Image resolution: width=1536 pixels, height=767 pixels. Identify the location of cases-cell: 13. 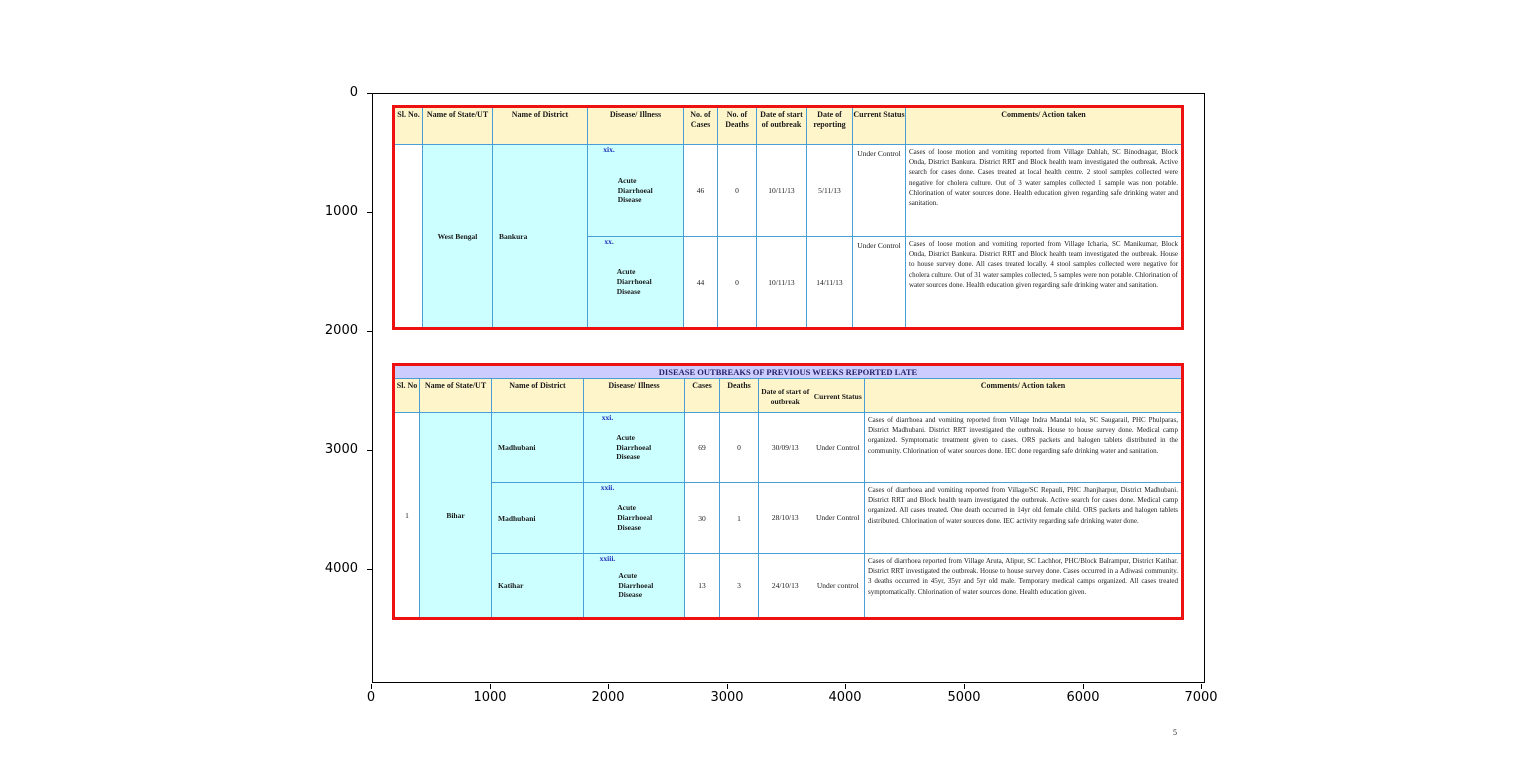
(702, 585).